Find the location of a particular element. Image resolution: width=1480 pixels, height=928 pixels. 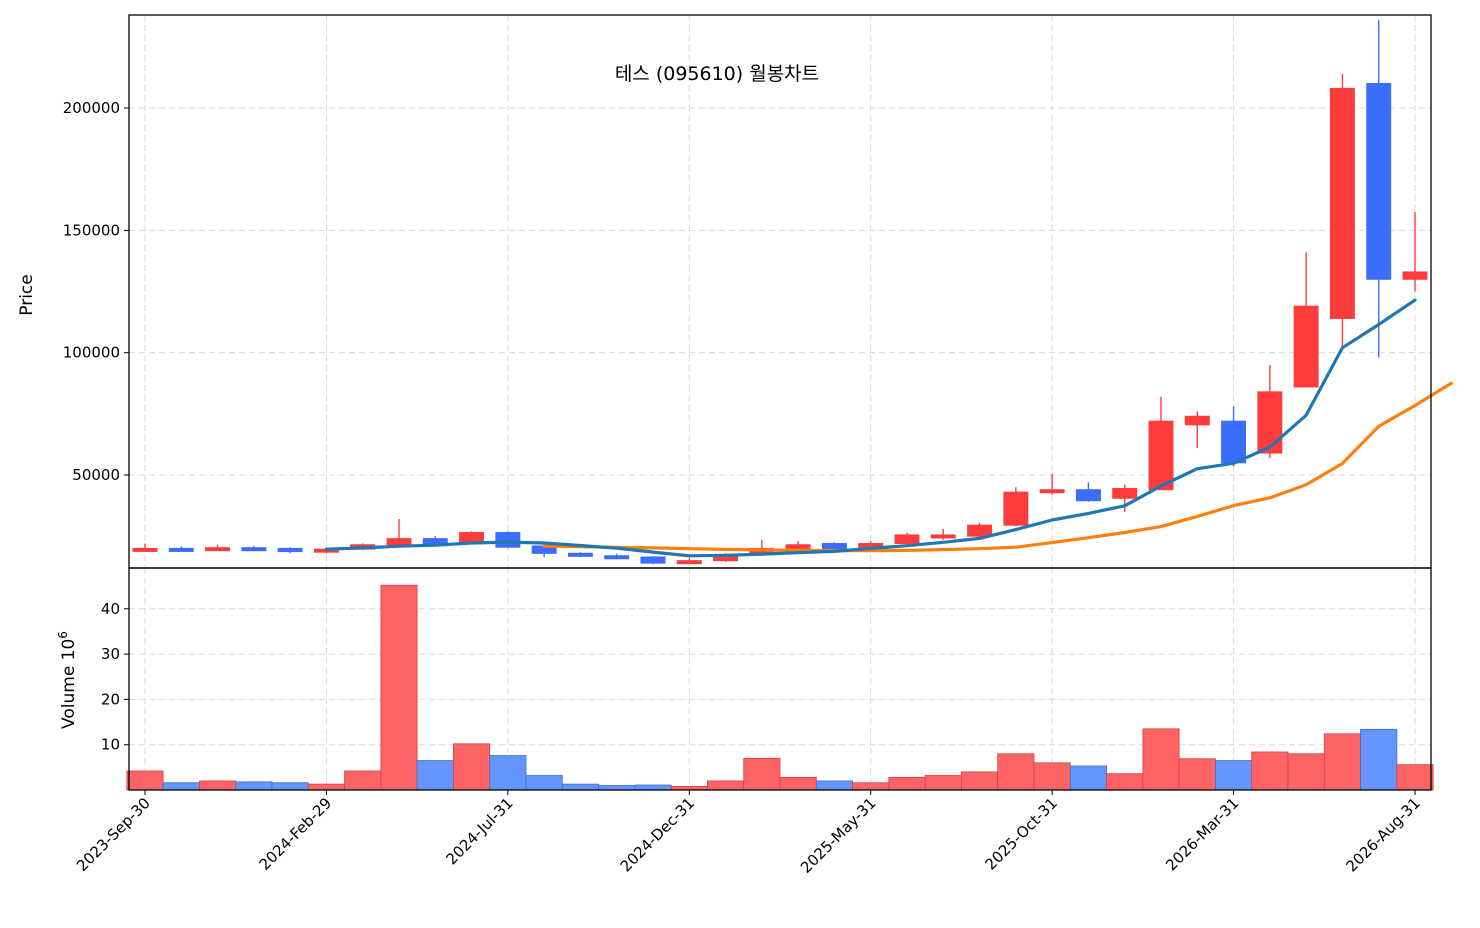

volume-axis-exponent: 6 is located at coordinates (63, 635).